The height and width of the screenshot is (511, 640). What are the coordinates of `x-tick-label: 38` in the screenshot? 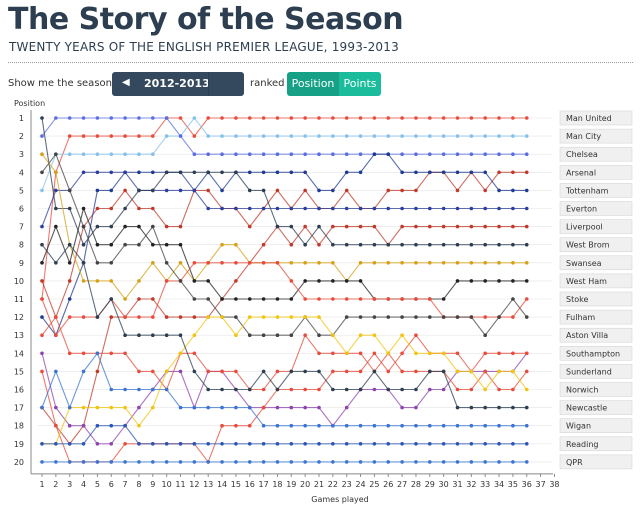 It's located at (554, 484).